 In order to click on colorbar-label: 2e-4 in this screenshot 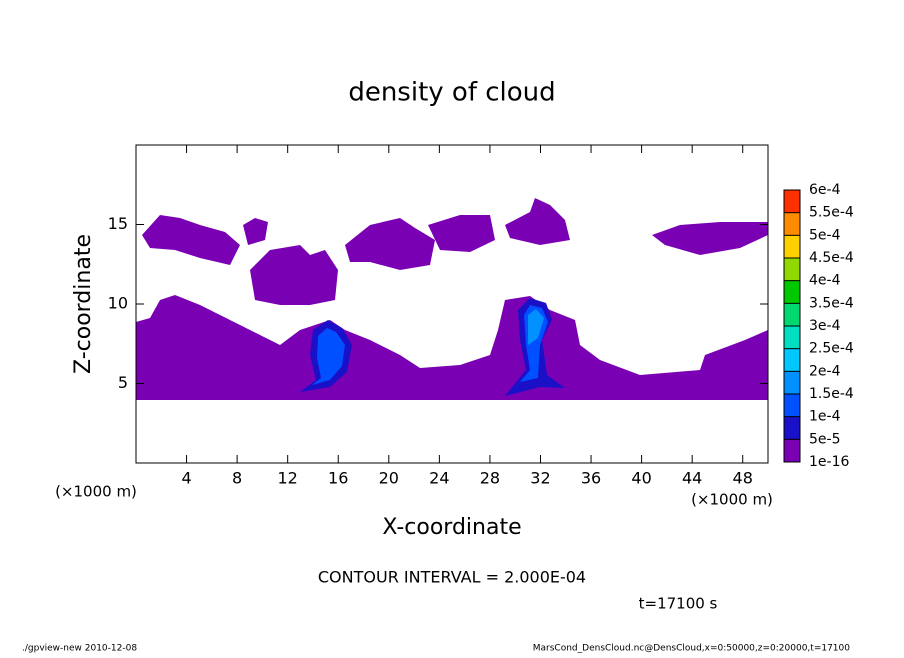, I will do `click(825, 371)`.